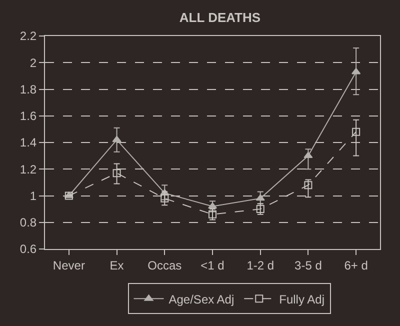  What do you see at coordinates (220, 18) in the screenshot?
I see `chart-title: ALL DEATHS` at bounding box center [220, 18].